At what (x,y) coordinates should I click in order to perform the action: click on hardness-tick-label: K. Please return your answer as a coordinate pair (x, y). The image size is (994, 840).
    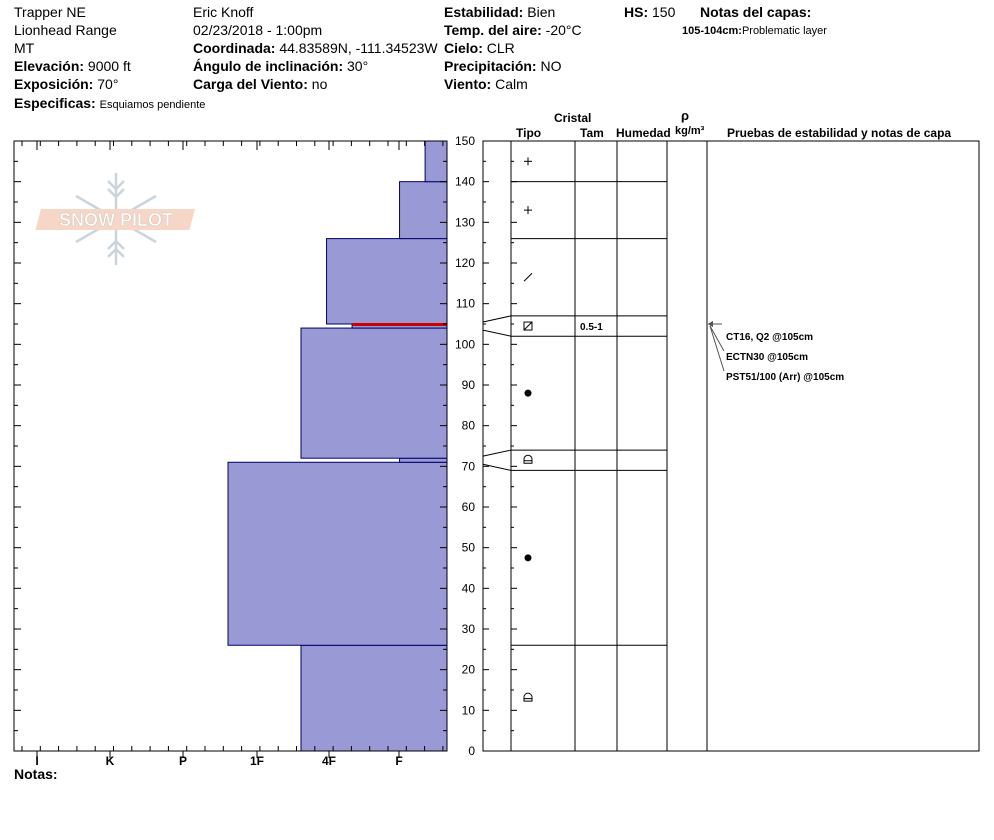
    Looking at the image, I should click on (110, 761).